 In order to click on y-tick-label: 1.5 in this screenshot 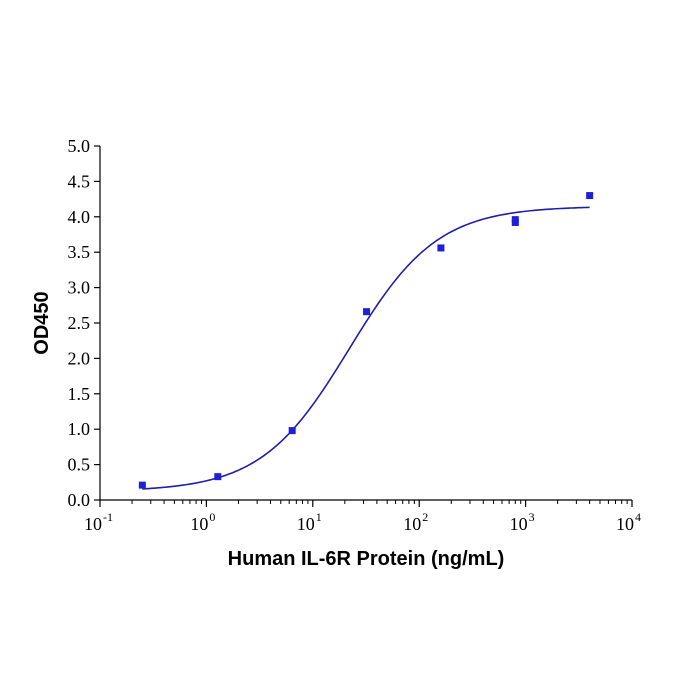, I will do `click(79, 394)`.